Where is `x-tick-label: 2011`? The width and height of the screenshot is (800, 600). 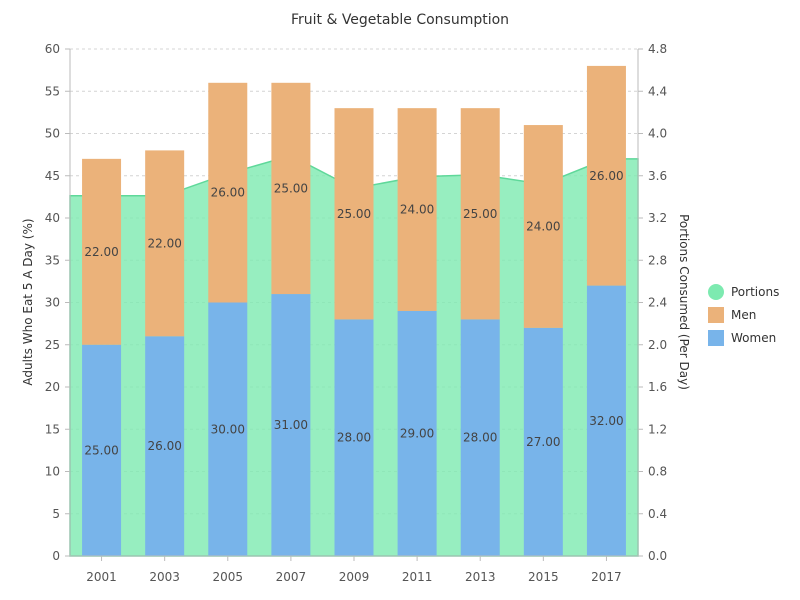 x-tick-label: 2011 is located at coordinates (417, 577).